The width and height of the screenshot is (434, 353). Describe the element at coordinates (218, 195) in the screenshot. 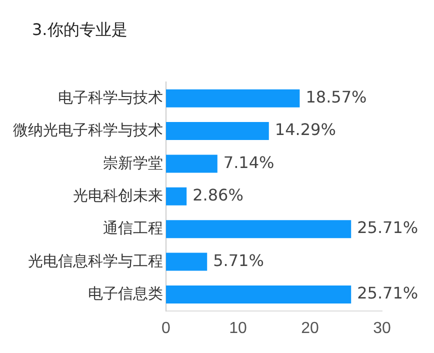

I see `data-label: 2.86%` at that location.